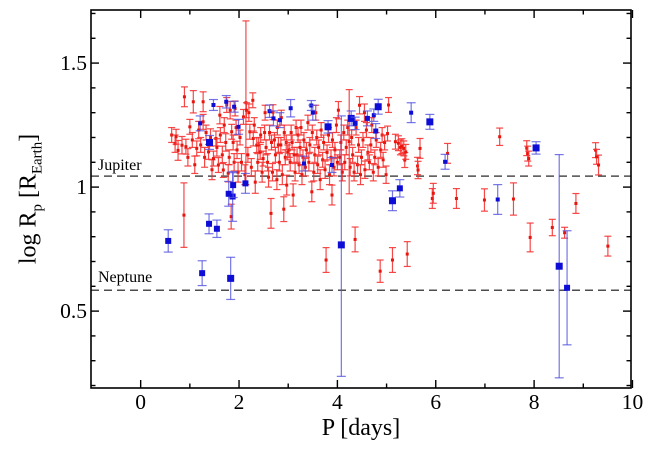 The image size is (665, 452). Describe the element at coordinates (28, 238) in the screenshot. I see `y-axis-title-text: log R` at that location.